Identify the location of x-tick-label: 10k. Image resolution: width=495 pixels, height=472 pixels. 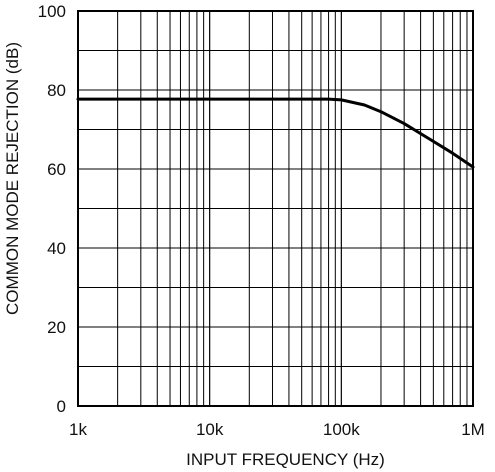
(210, 429).